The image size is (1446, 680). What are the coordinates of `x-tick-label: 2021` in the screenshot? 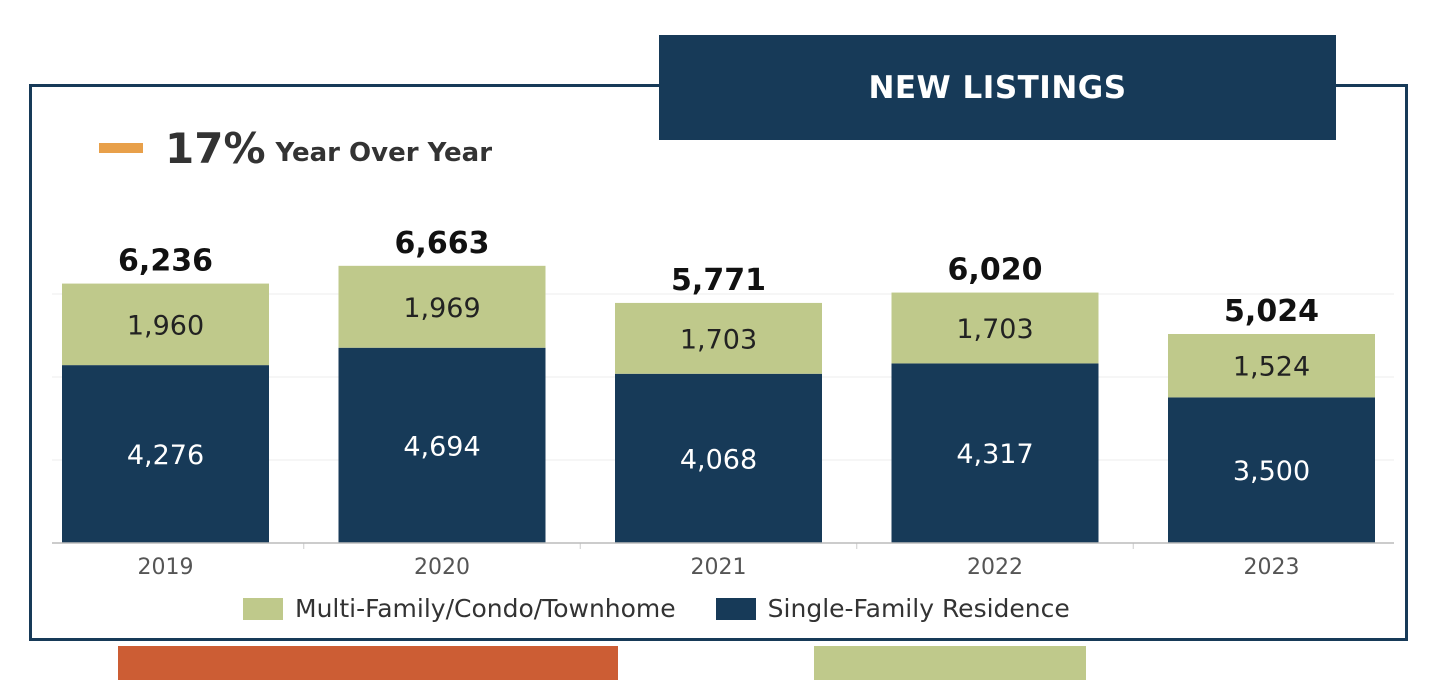 It's located at (719, 567).